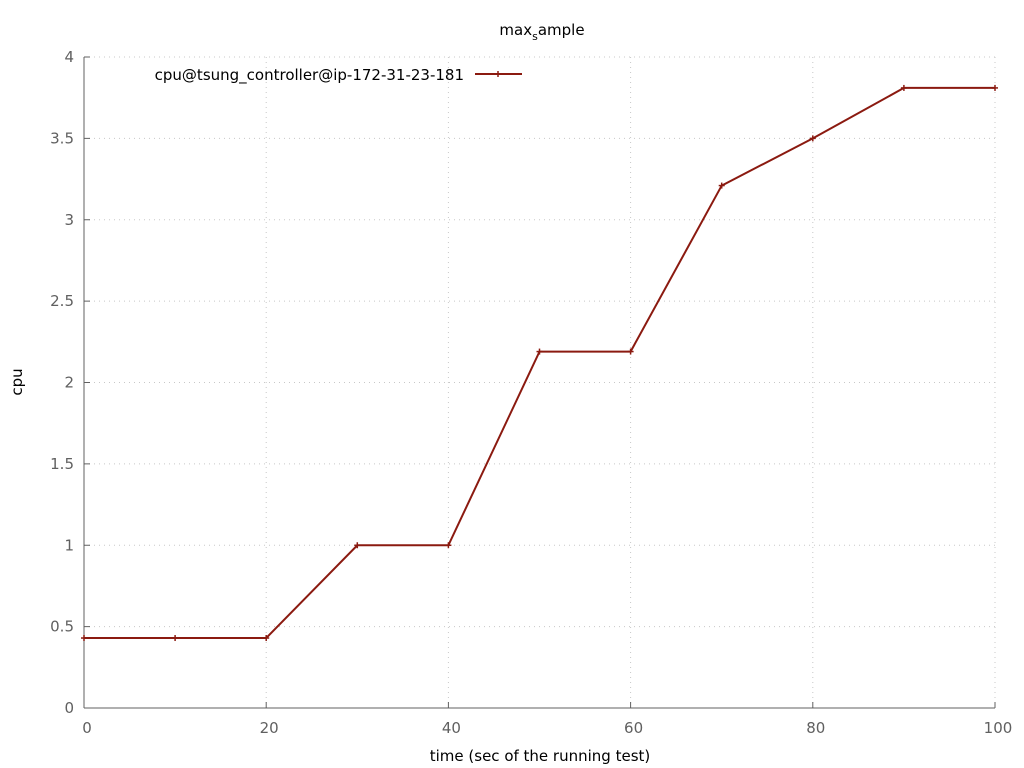 The width and height of the screenshot is (1024, 768). What do you see at coordinates (69, 383) in the screenshot?
I see `y-tick-label: 2` at bounding box center [69, 383].